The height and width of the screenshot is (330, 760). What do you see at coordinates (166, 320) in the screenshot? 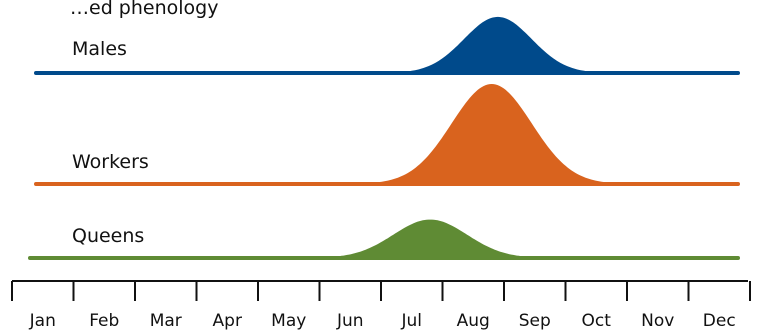
I see `month-label-mar: Mar` at bounding box center [166, 320].